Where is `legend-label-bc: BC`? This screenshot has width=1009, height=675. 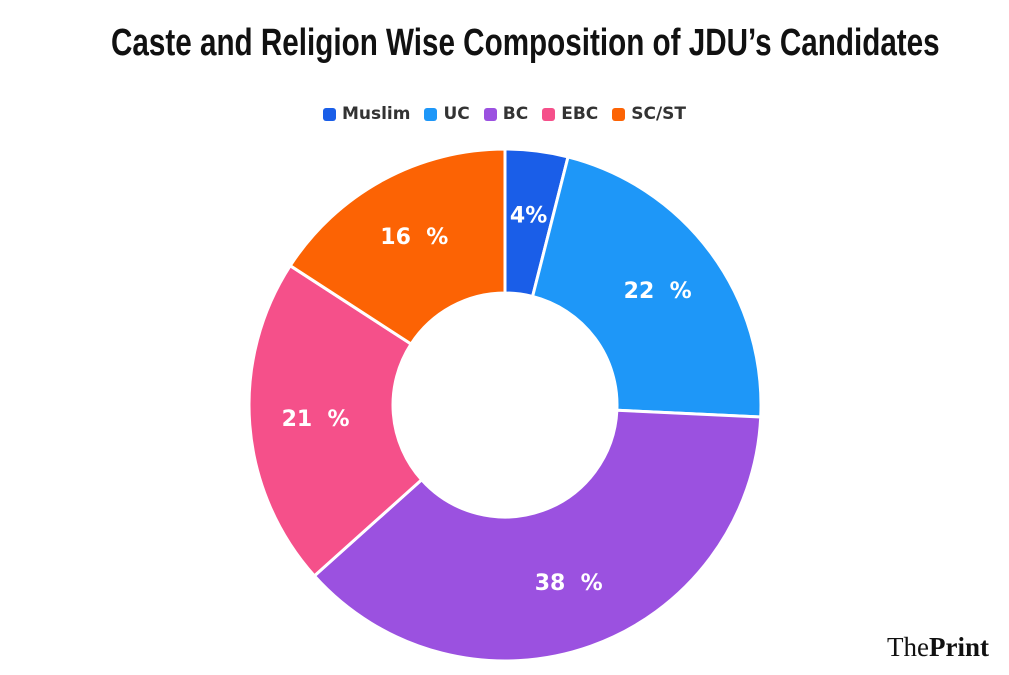 legend-label-bc: BC is located at coordinates (515, 114).